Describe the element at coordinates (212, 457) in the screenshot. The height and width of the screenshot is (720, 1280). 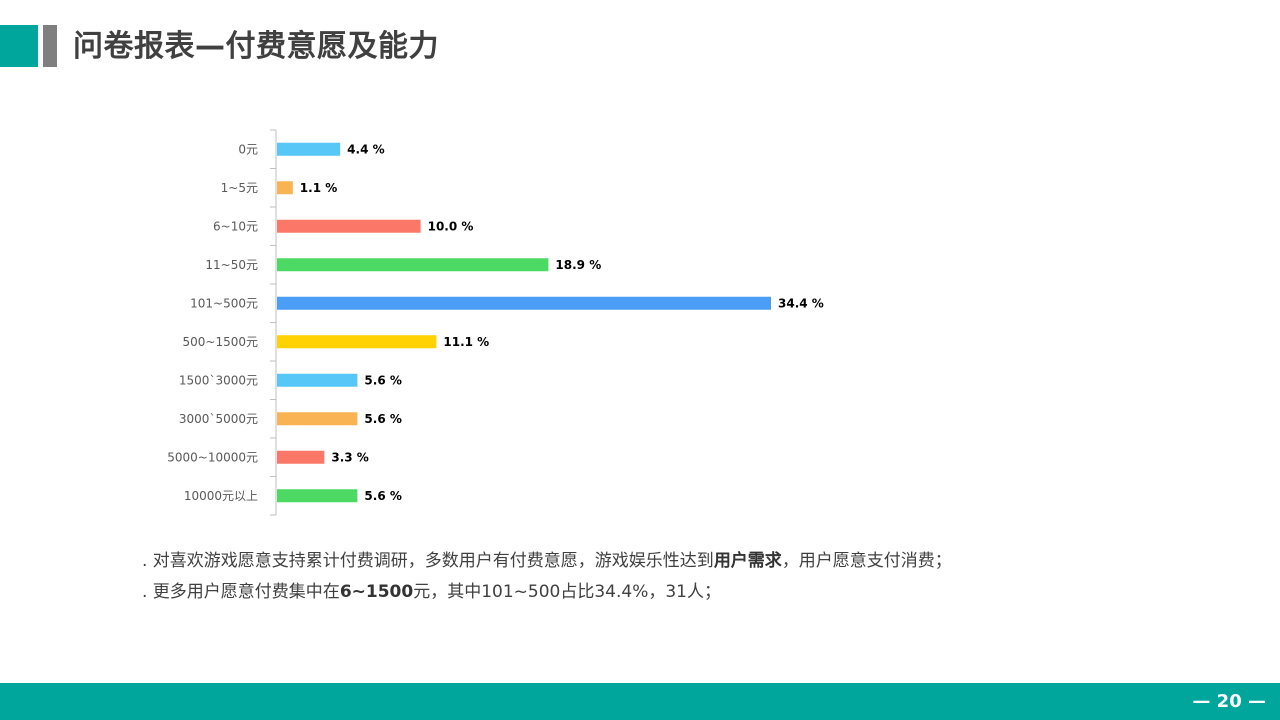
I see `category-label: 5000~10000元` at that location.